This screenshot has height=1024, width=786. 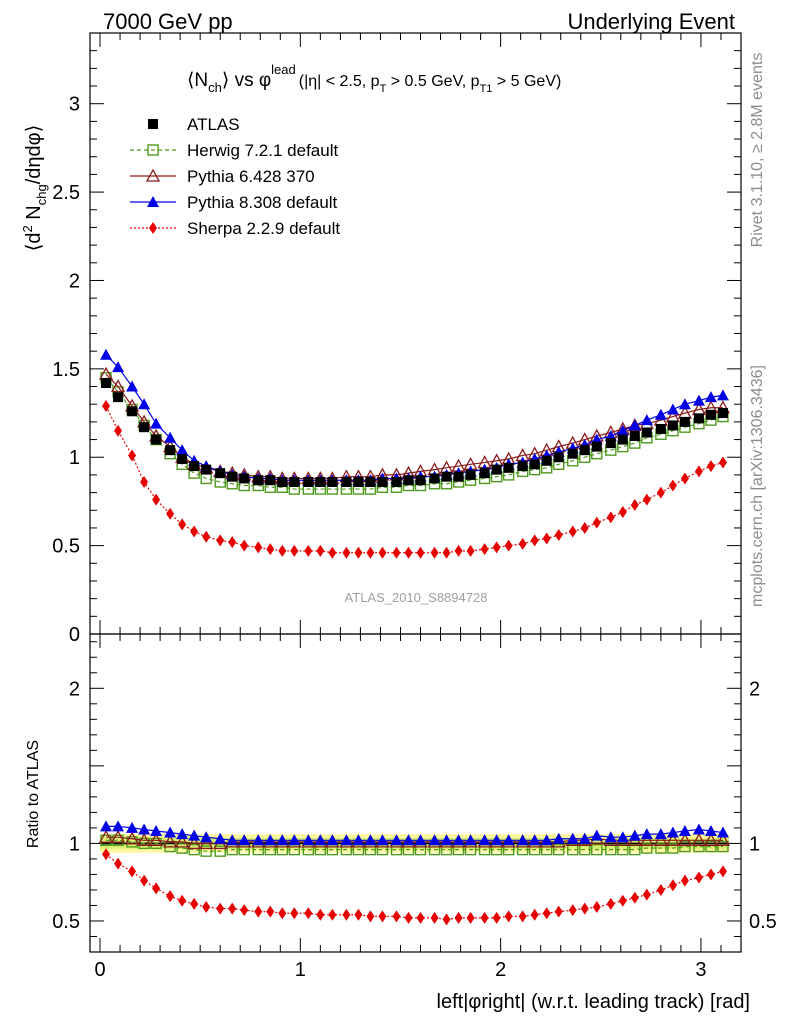 What do you see at coordinates (41, 194) in the screenshot?
I see `y-title-b-sub: chg` at bounding box center [41, 194].